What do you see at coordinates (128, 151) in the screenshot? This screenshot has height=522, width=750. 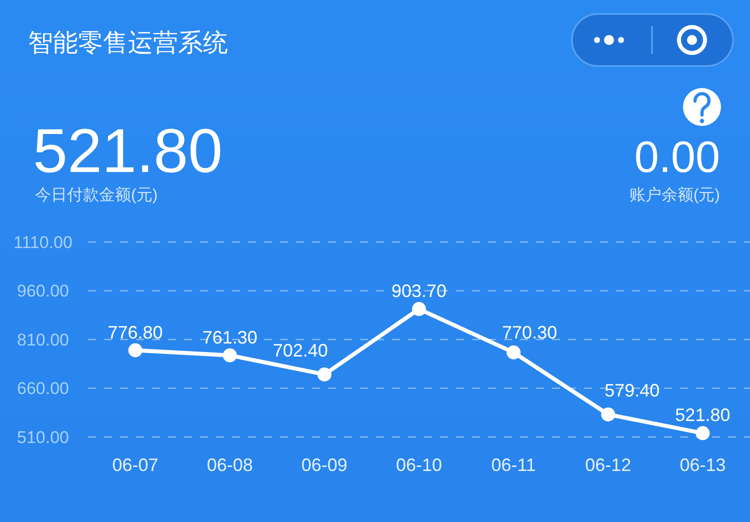 I see `text: 521.80` at bounding box center [128, 151].